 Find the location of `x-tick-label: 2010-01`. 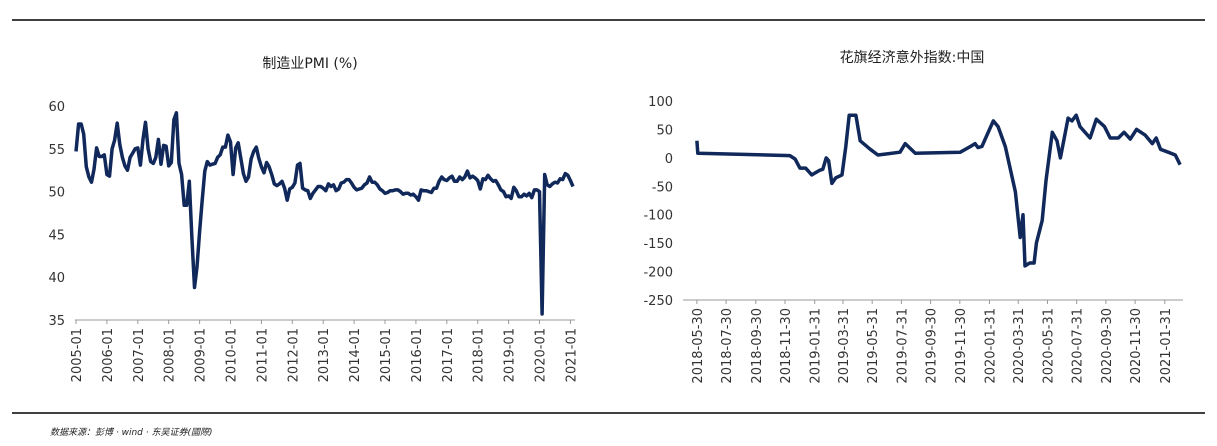

x-tick-label: 2010-01 is located at coordinates (232, 355).